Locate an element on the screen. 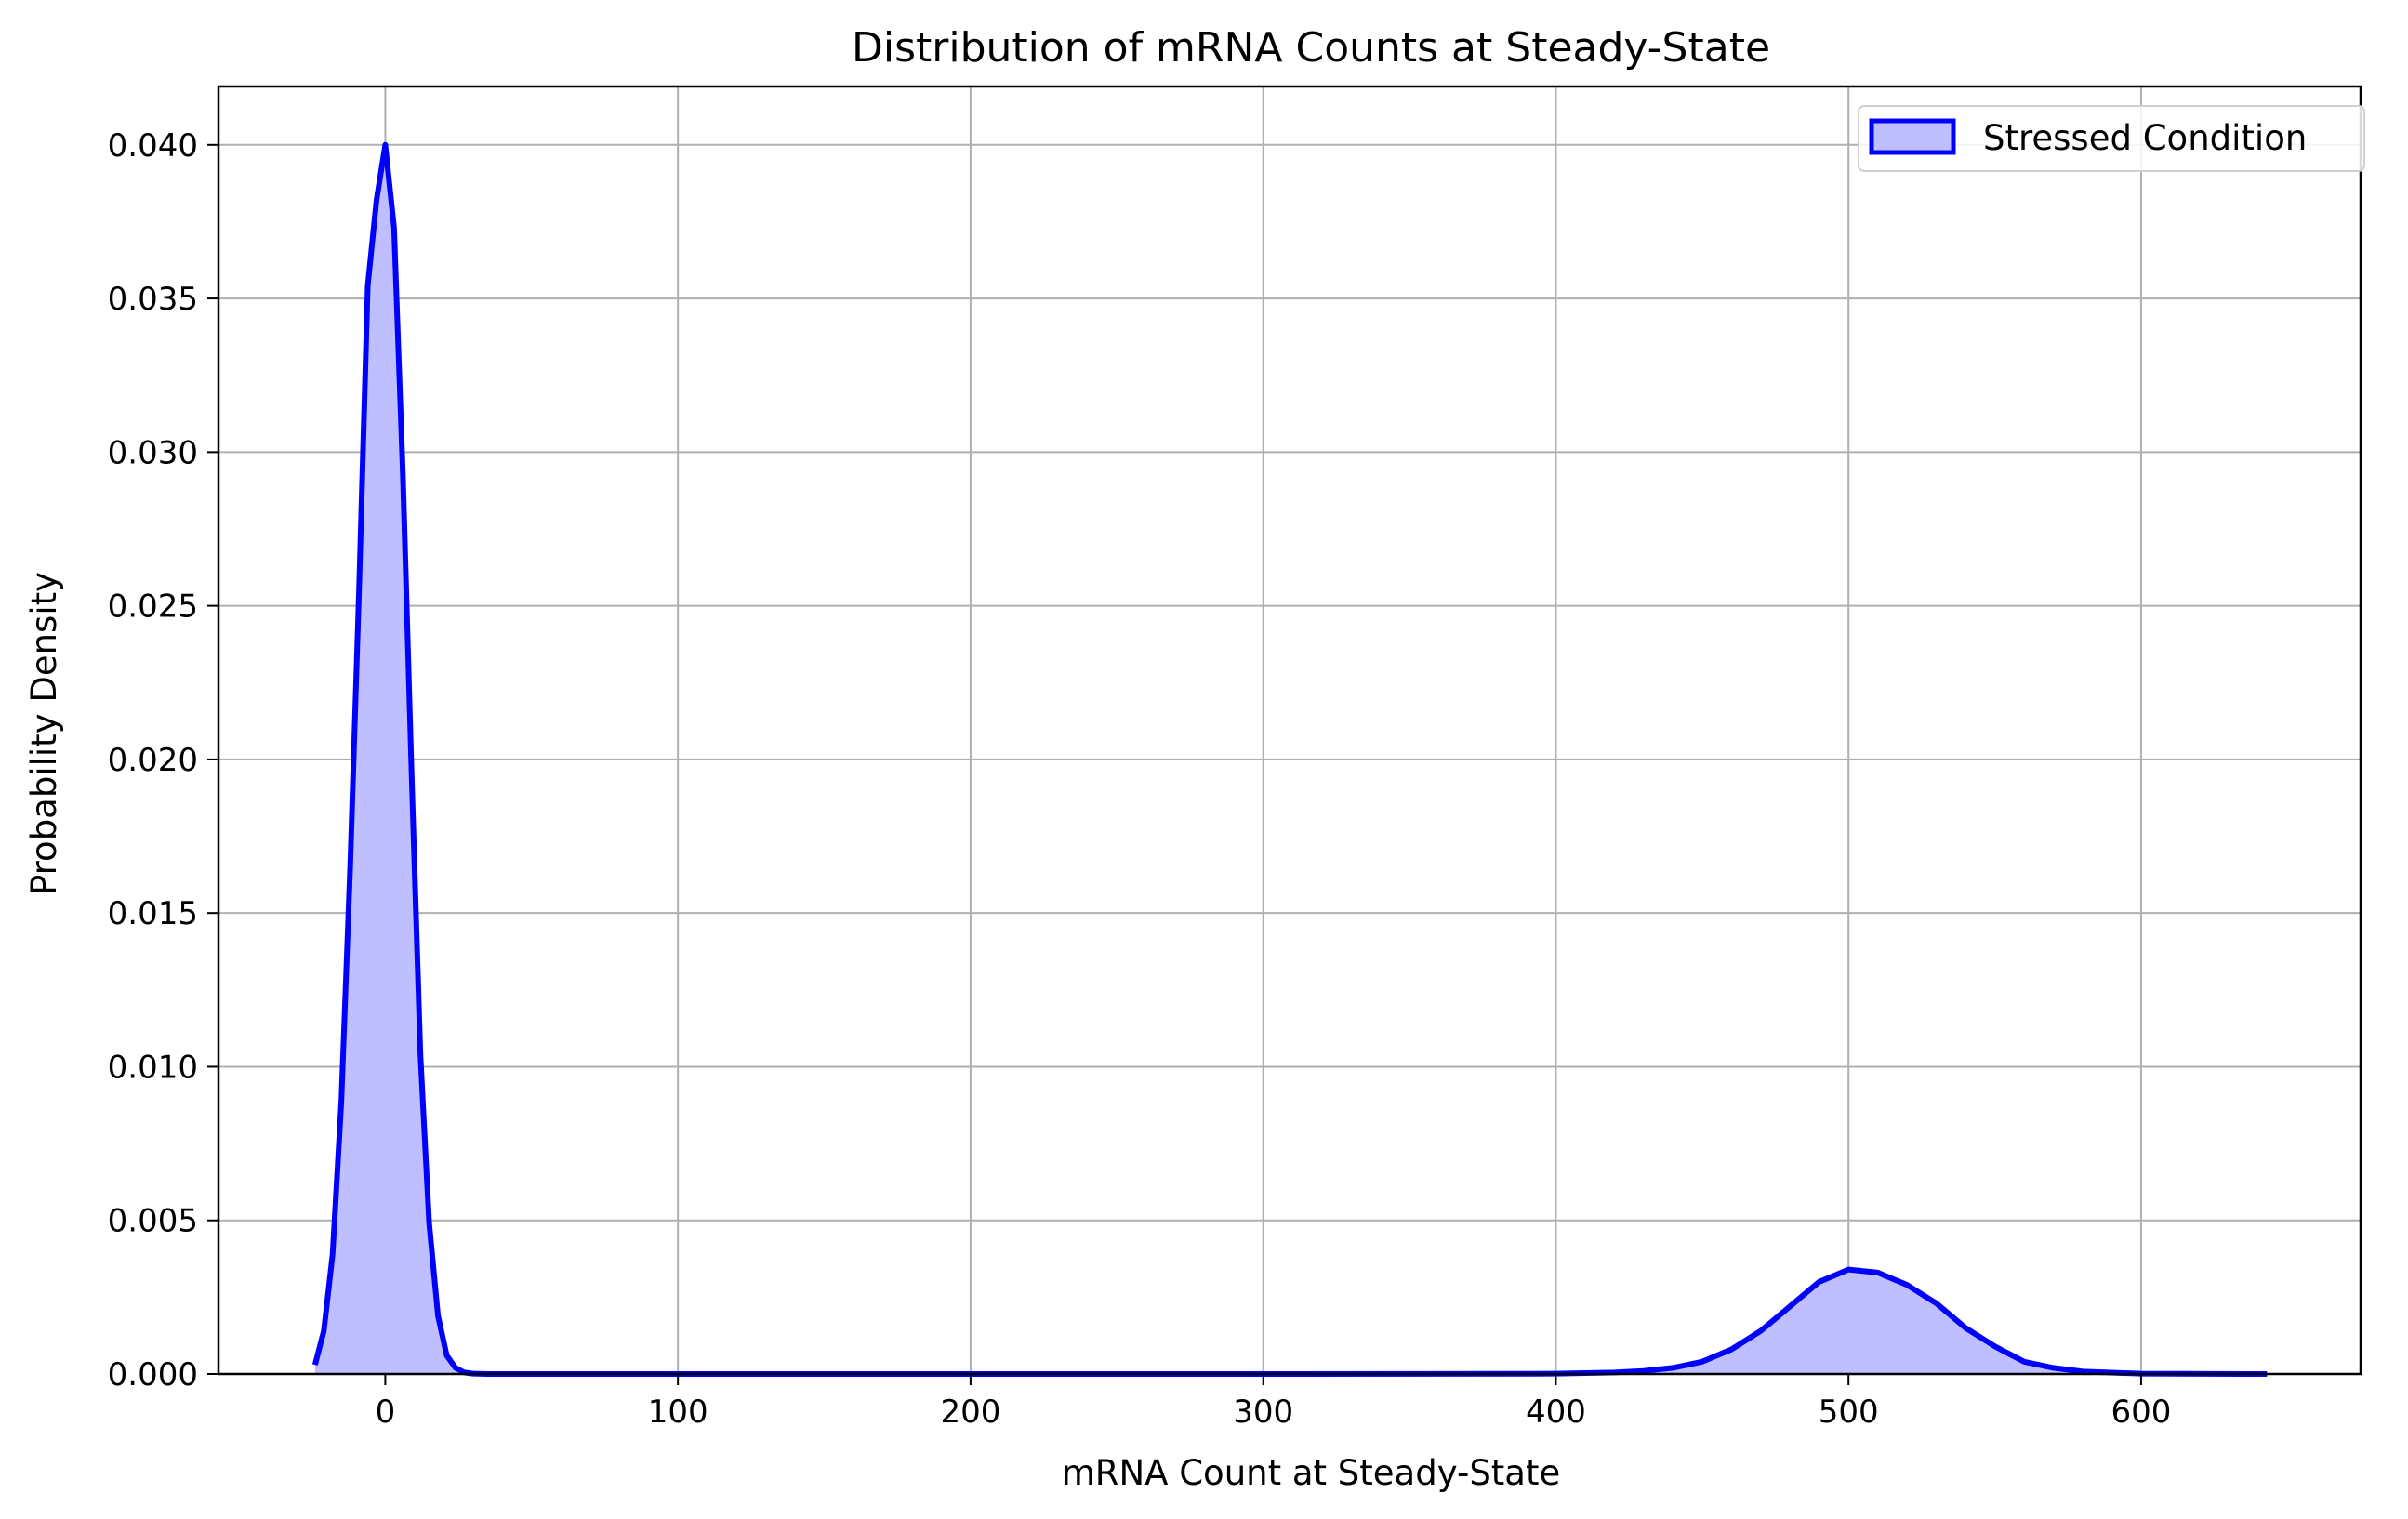  x-tick-label: 500 is located at coordinates (1849, 1412).